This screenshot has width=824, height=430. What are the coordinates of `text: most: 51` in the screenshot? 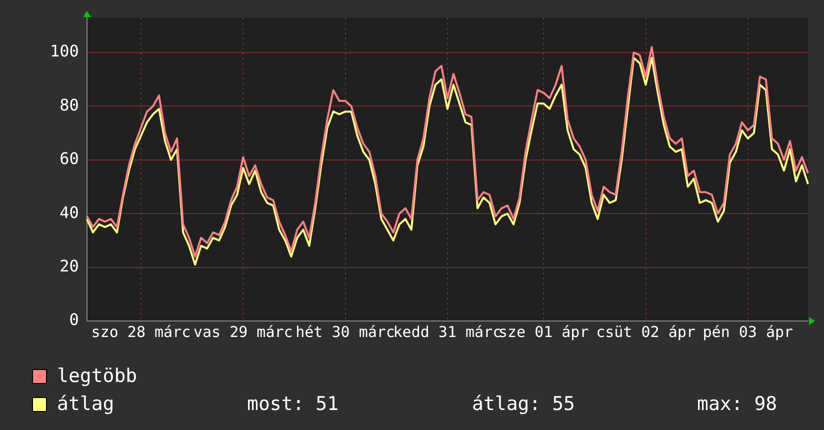 It's located at (293, 404).